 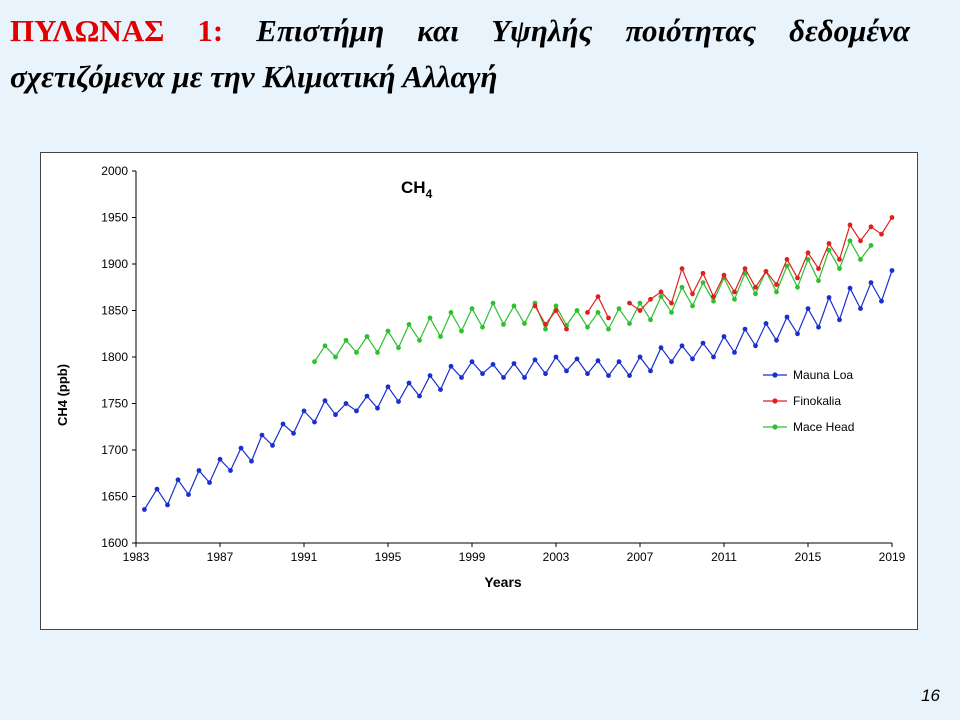 I want to click on x-tick-label: 1999, so click(x=472, y=557).